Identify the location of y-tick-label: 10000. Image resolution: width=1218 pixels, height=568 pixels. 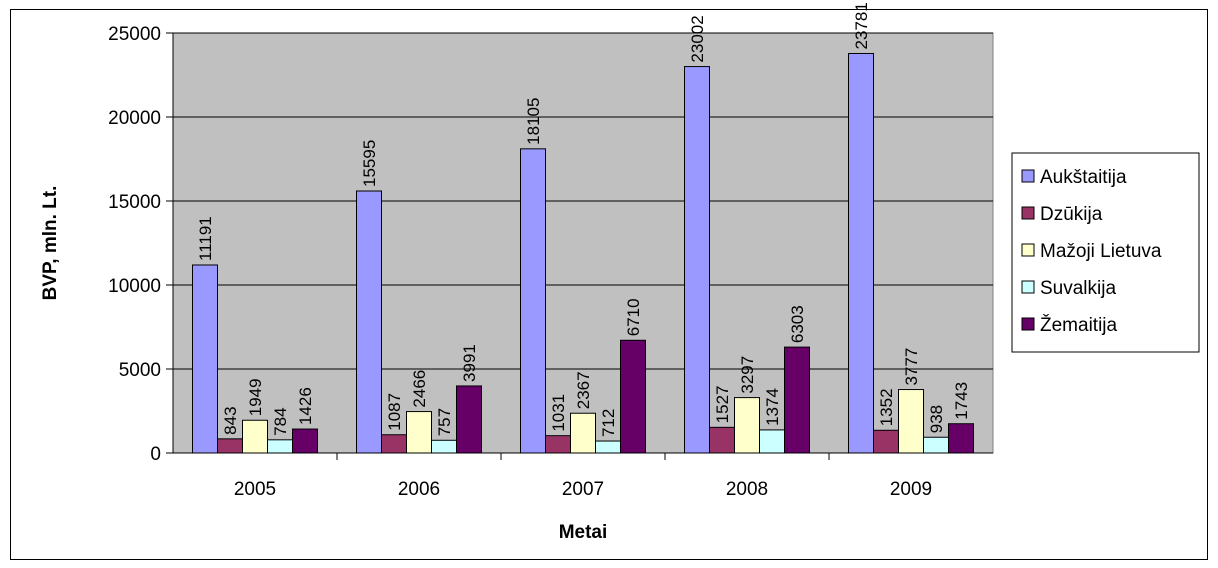
(134, 286).